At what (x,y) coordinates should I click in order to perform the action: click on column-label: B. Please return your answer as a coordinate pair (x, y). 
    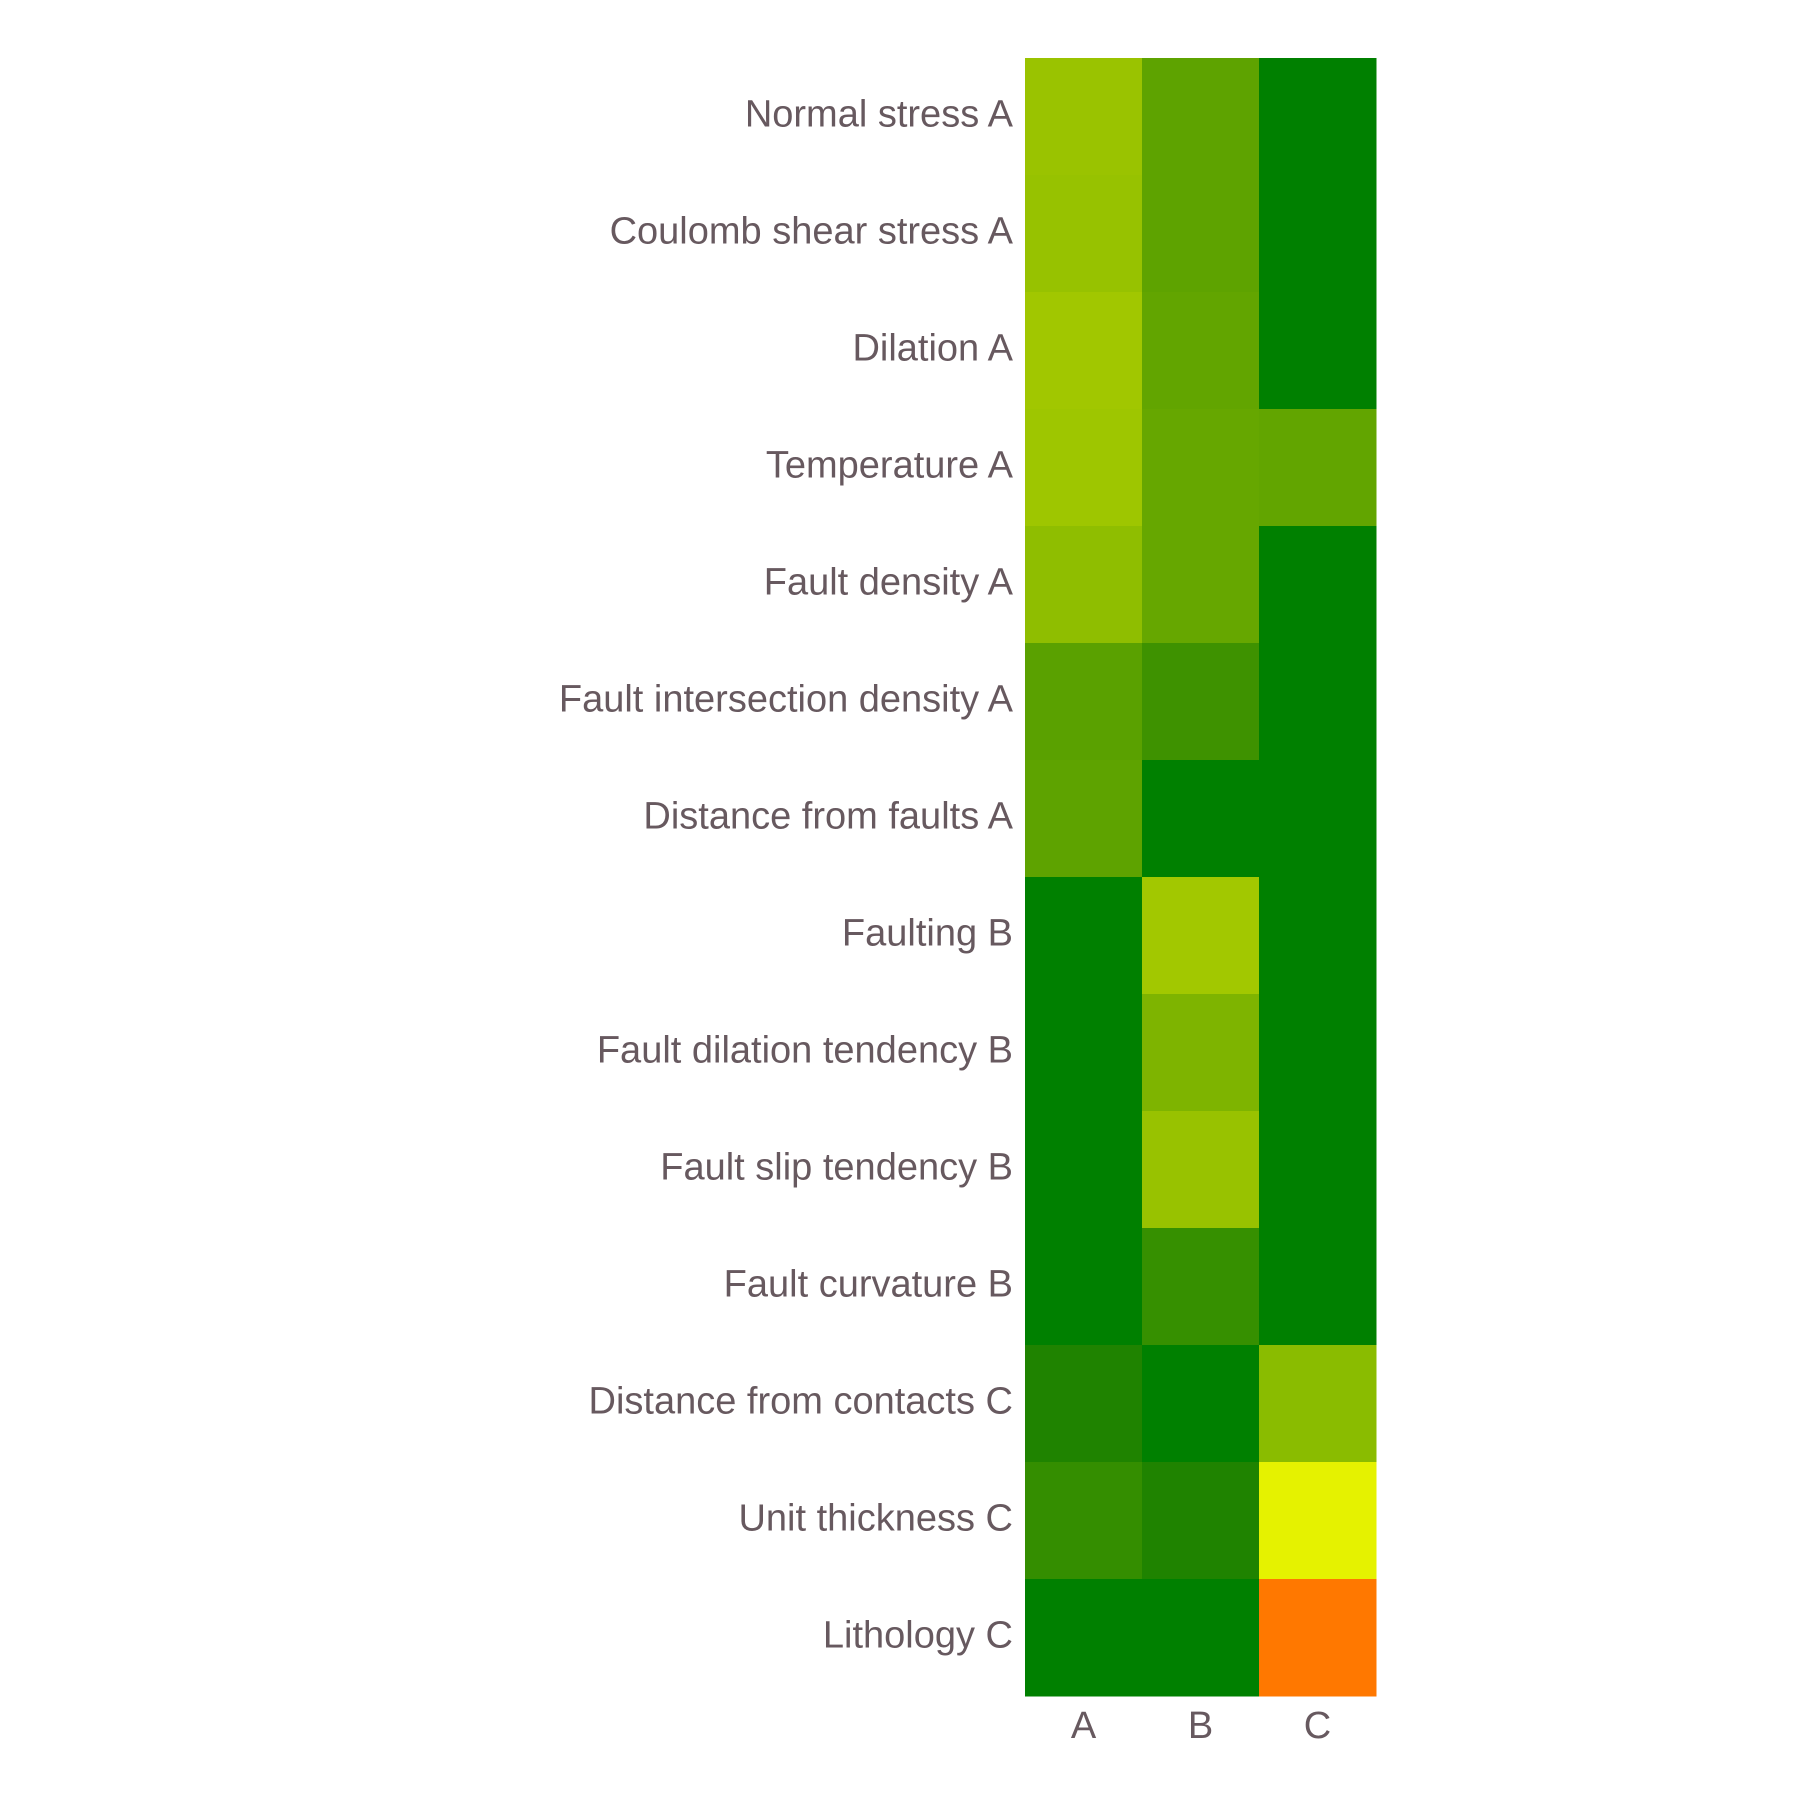
    Looking at the image, I should click on (1200, 1726).